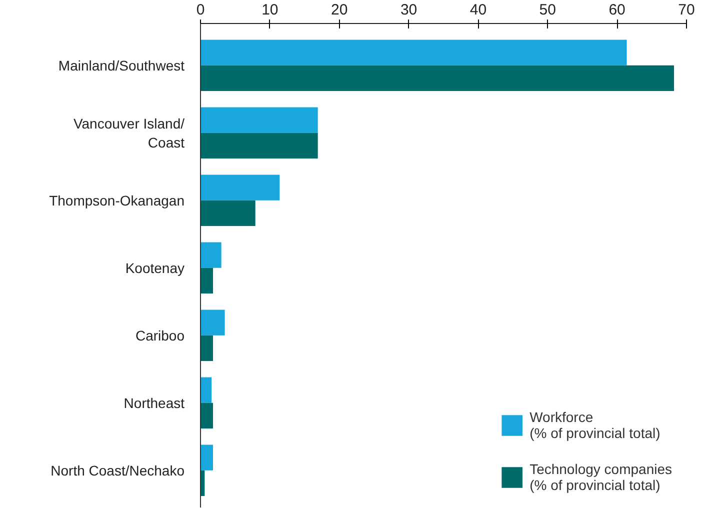  What do you see at coordinates (155, 268) in the screenshot?
I see `y-tick-label: Kootenay` at bounding box center [155, 268].